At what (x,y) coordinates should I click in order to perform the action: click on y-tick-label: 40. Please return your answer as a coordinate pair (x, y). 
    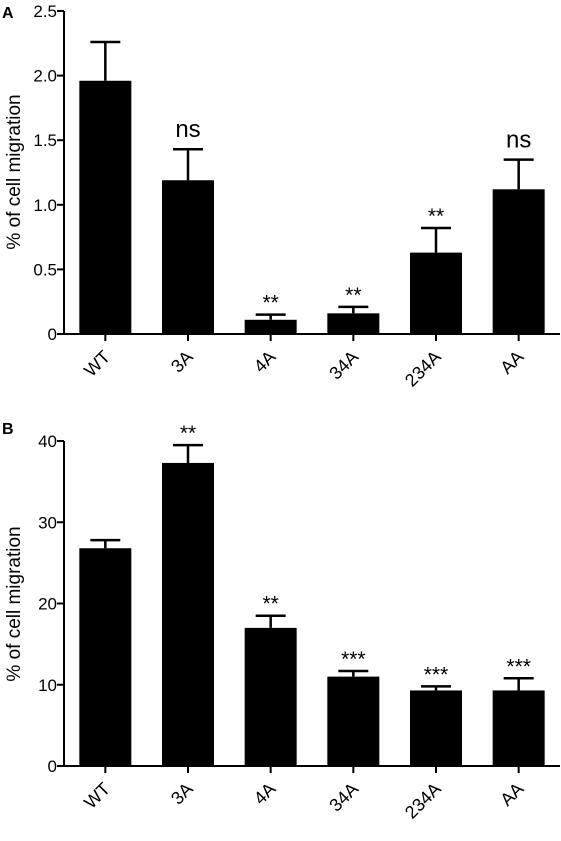
    Looking at the image, I should click on (47, 441).